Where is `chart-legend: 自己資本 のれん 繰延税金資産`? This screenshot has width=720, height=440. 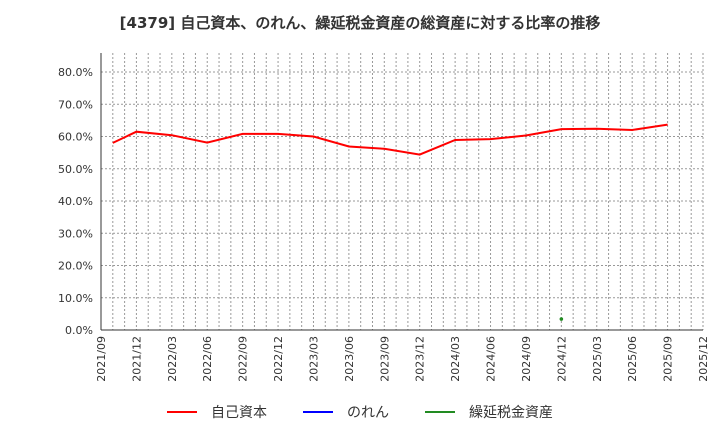 chart-legend: 自己資本 のれん 繰延税金資産 is located at coordinates (360, 412).